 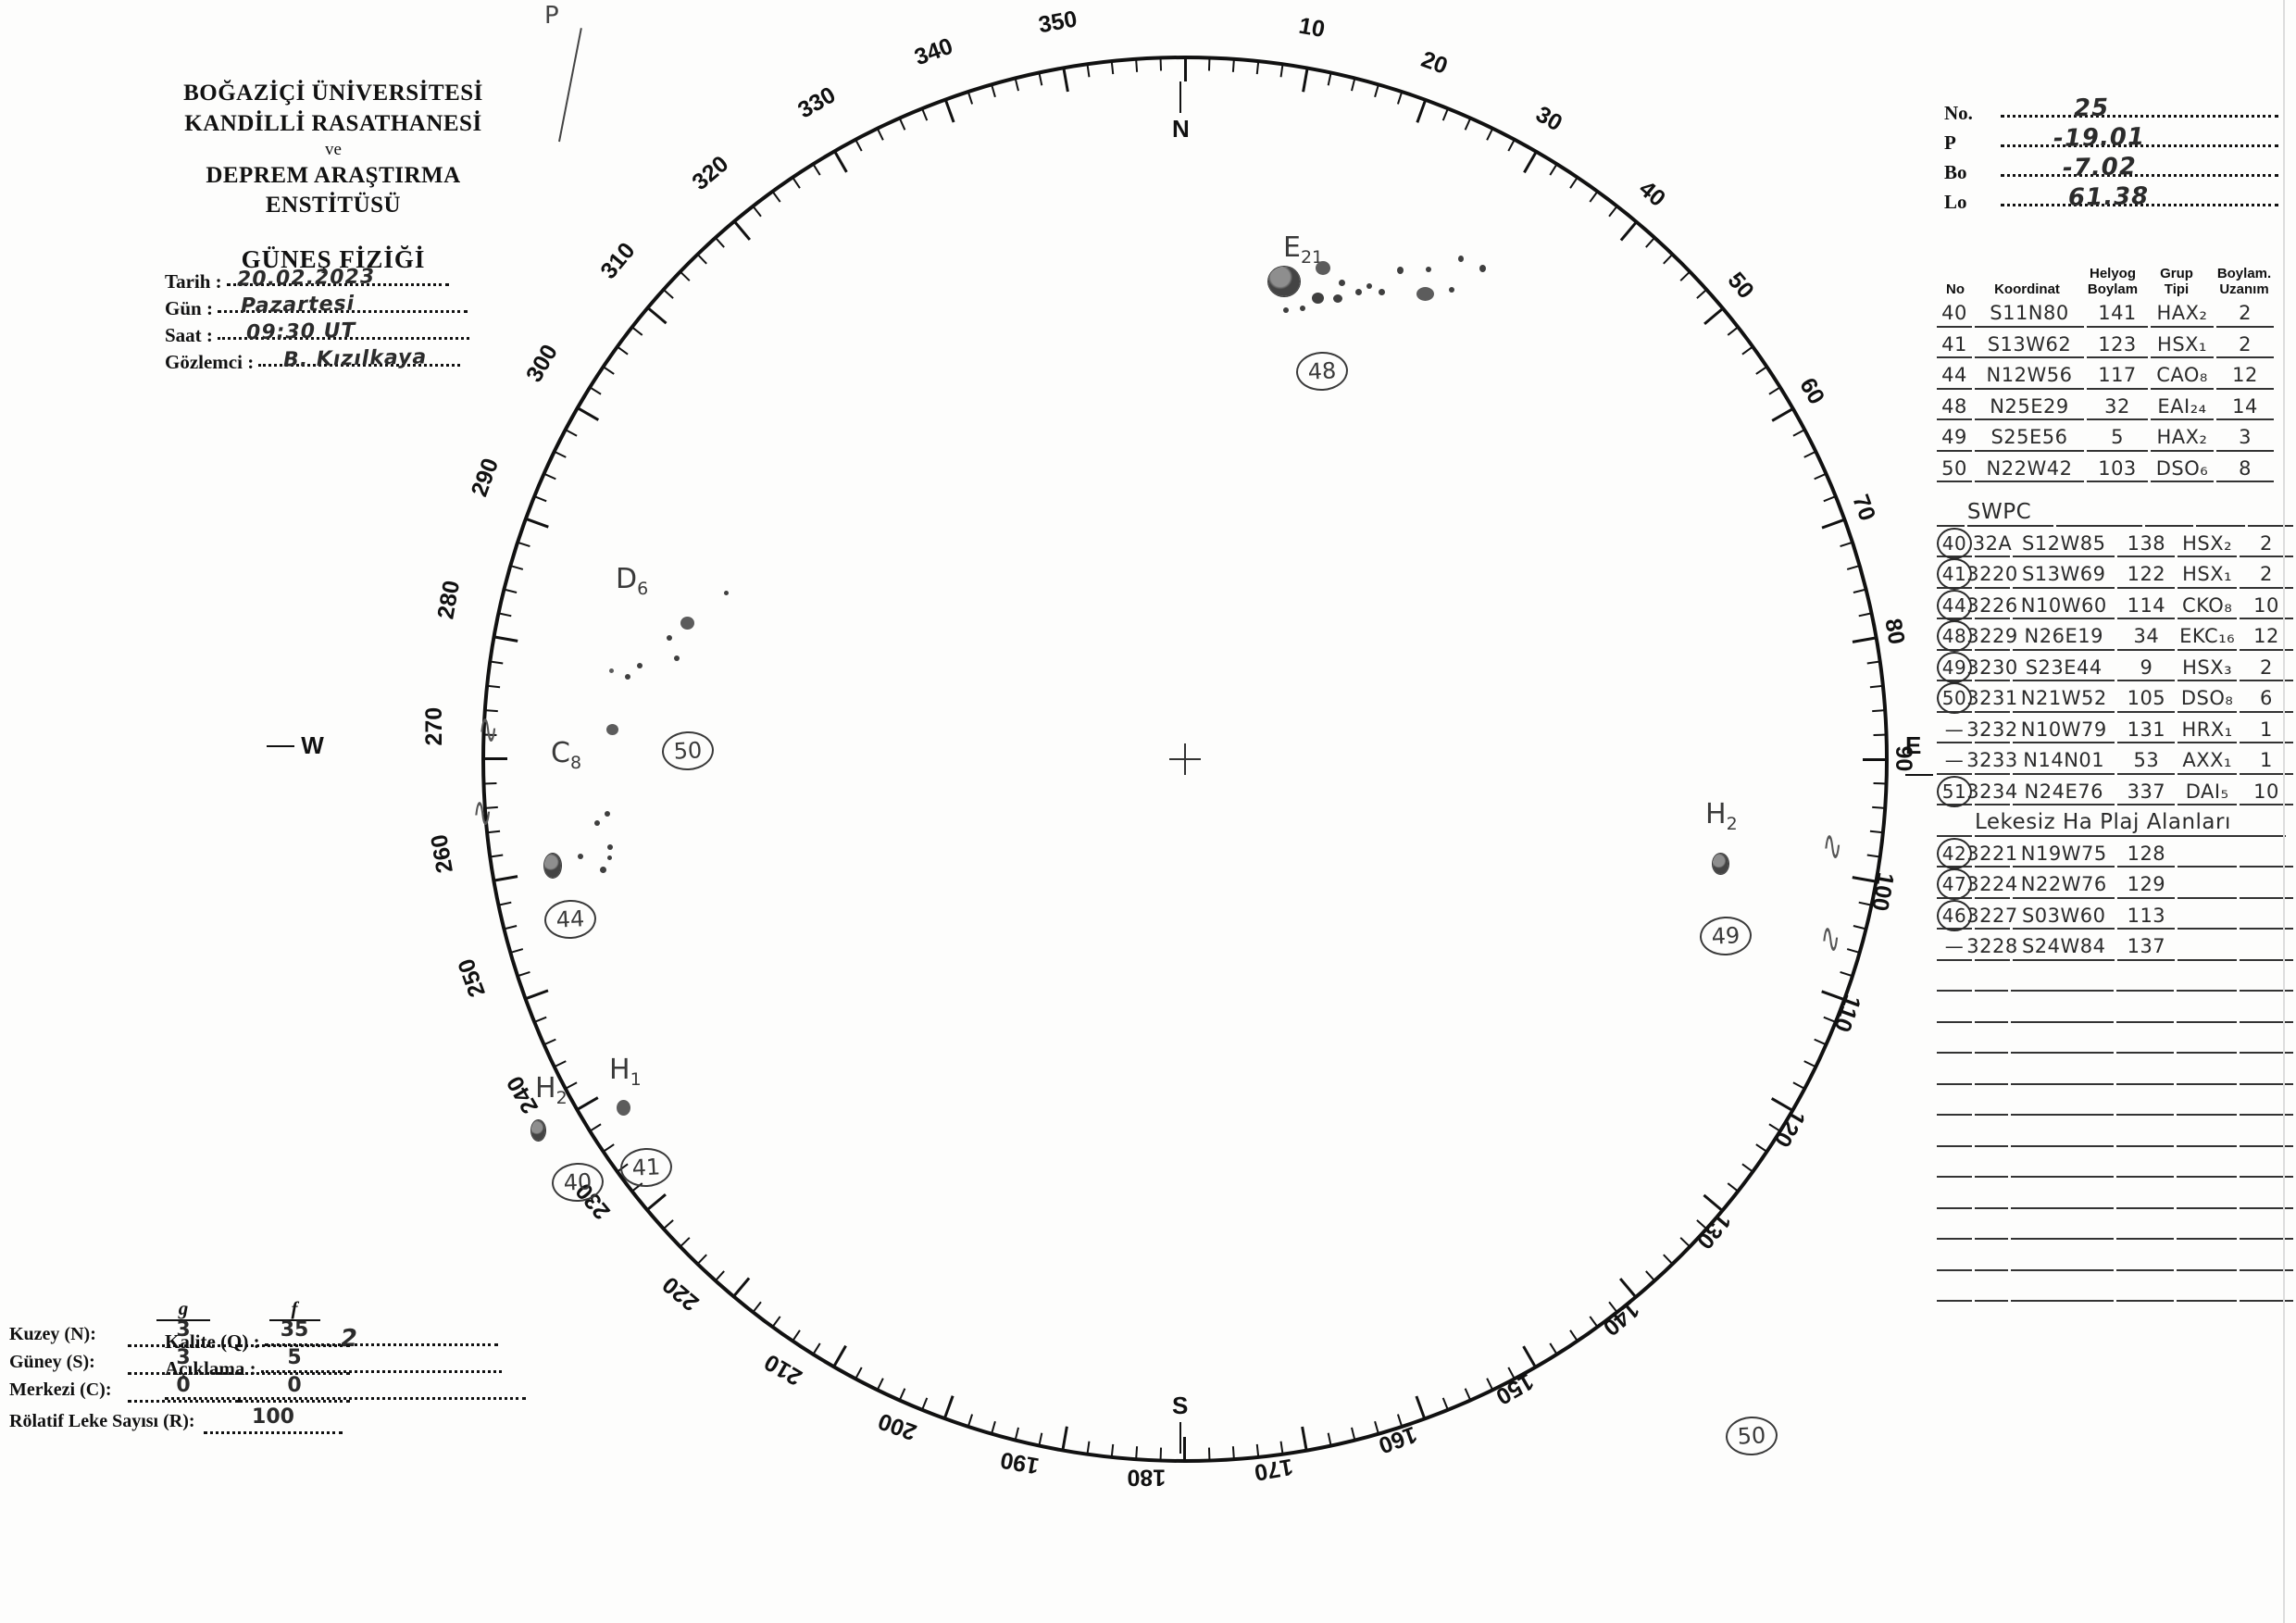 What do you see at coordinates (2099, 138) in the screenshot?
I see `param-p-value: -19.01` at bounding box center [2099, 138].